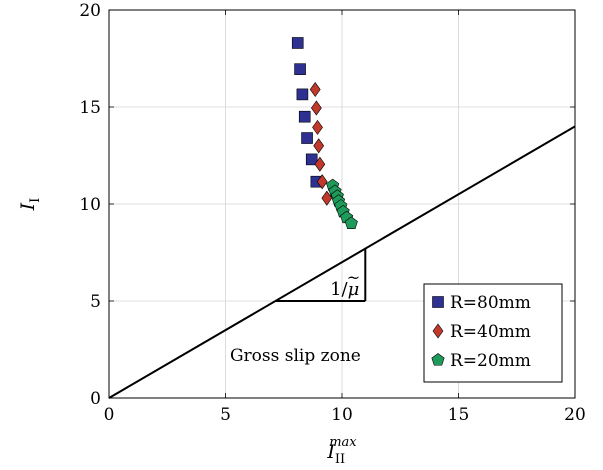  I want to click on legend-box, so click(493, 333).